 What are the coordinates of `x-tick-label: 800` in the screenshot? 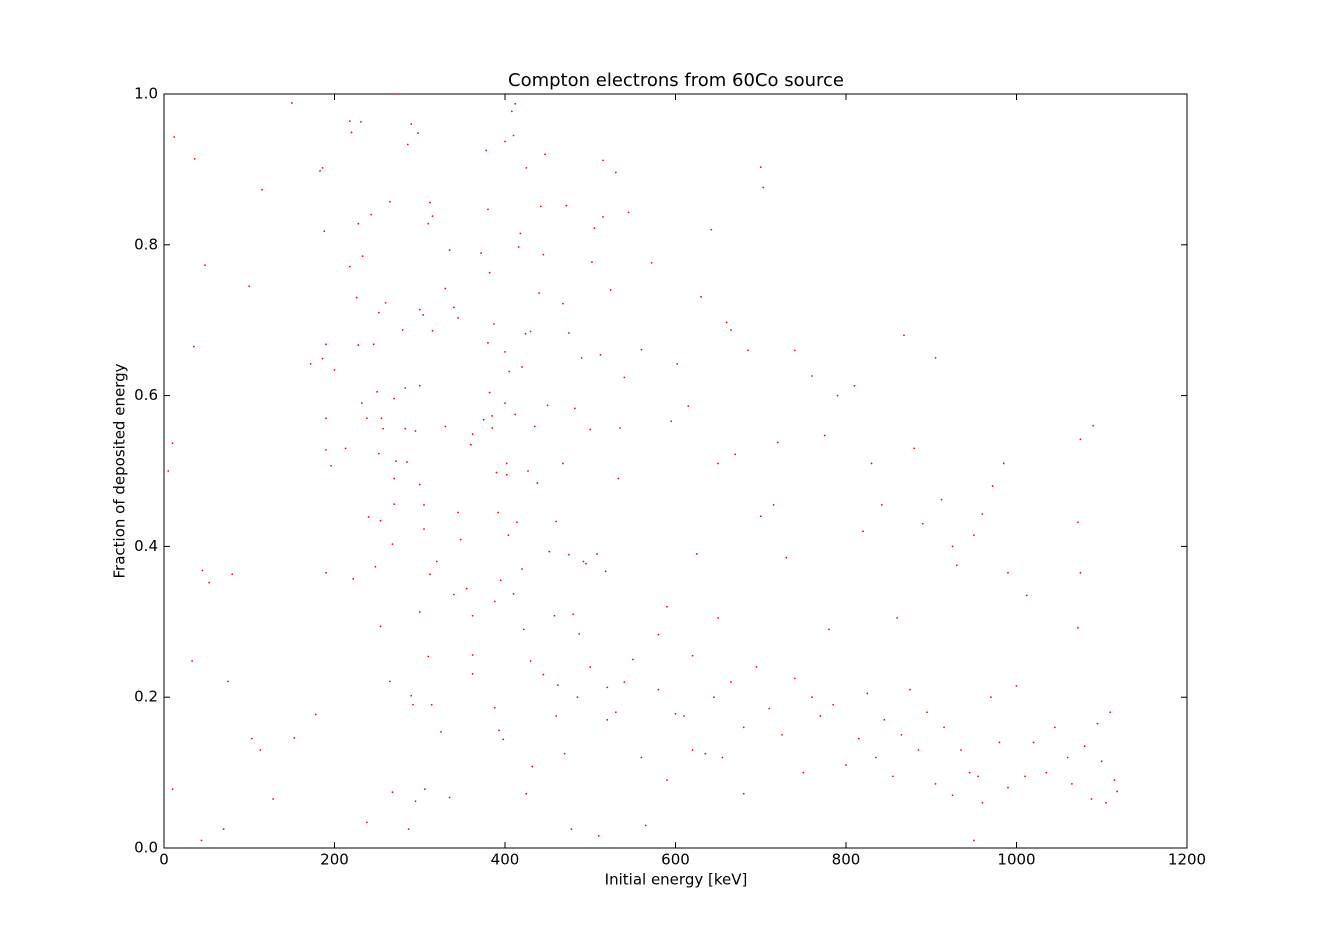 It's located at (846, 860).